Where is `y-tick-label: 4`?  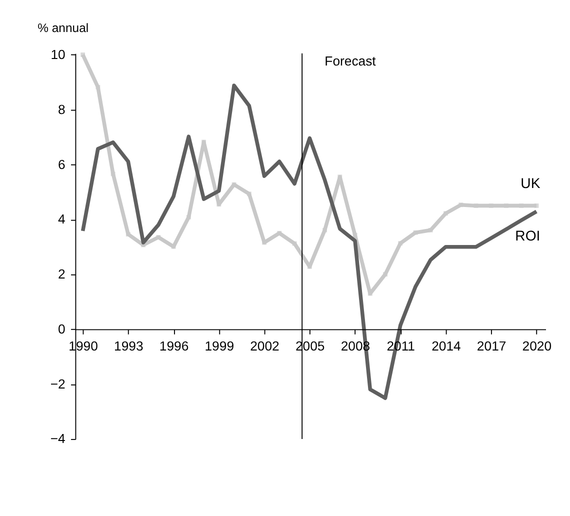 y-tick-label: 4 is located at coordinates (62, 219).